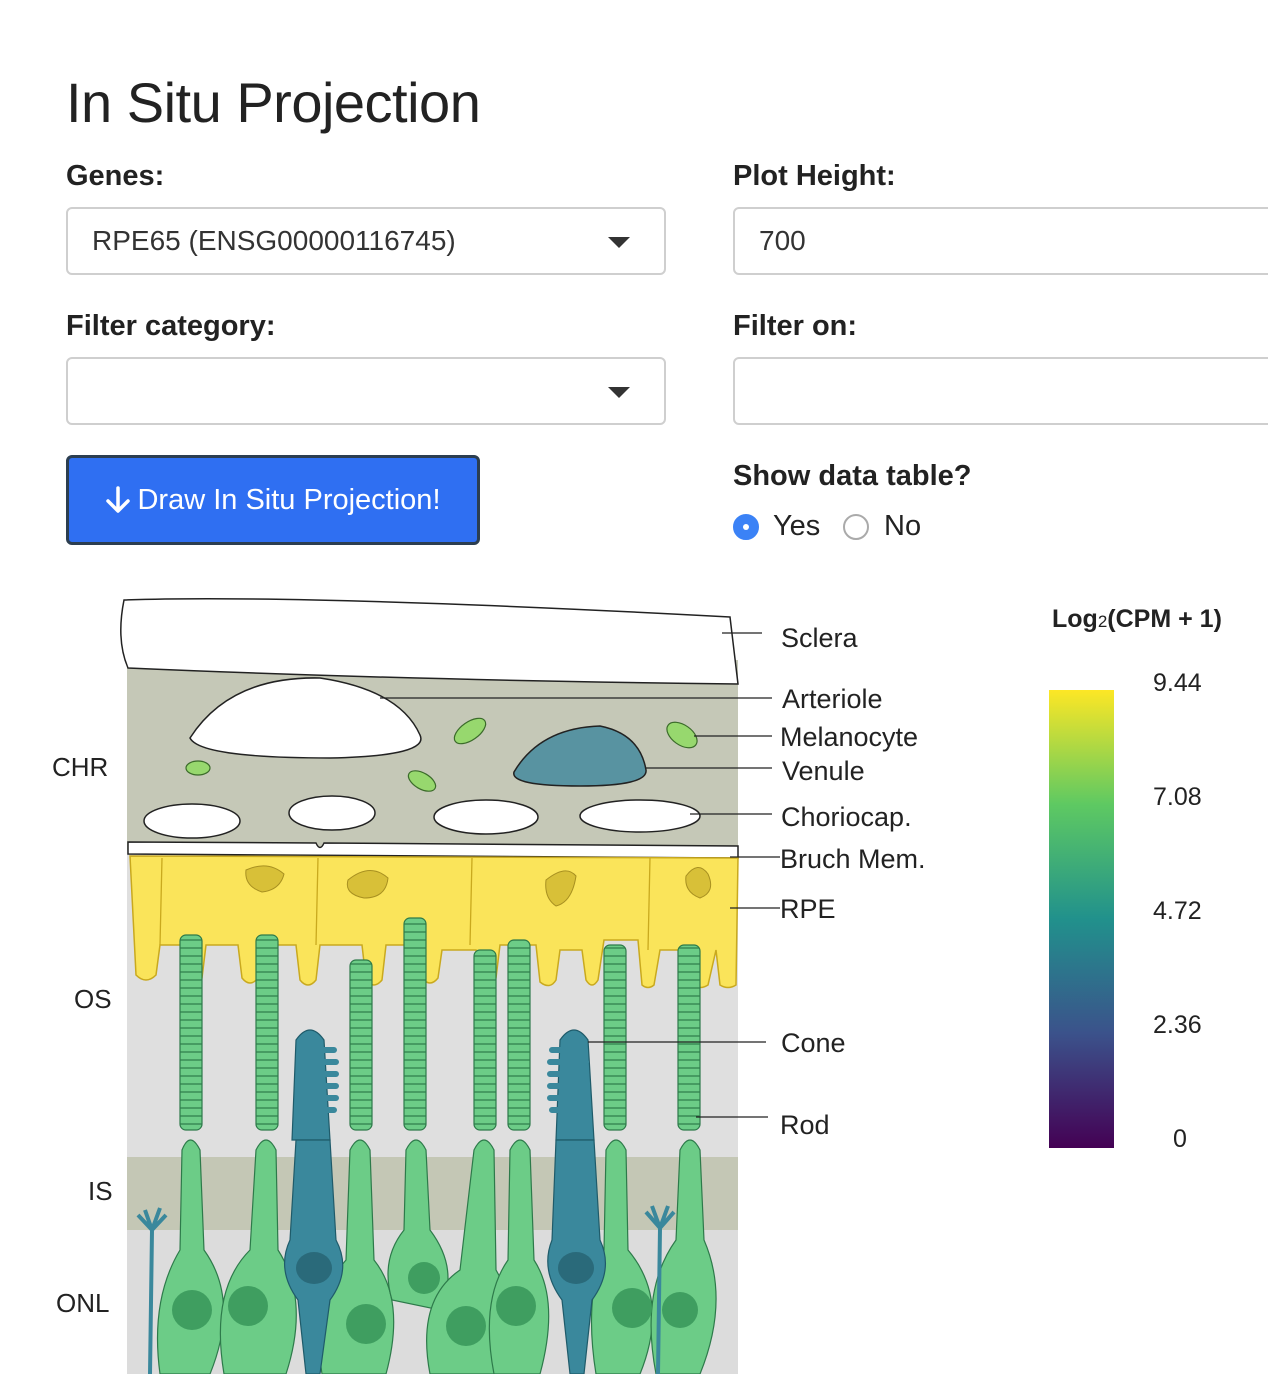 This screenshot has width=1268, height=1374. What do you see at coordinates (814, 176) in the screenshot?
I see `plot-height-label: Plot Height:` at bounding box center [814, 176].